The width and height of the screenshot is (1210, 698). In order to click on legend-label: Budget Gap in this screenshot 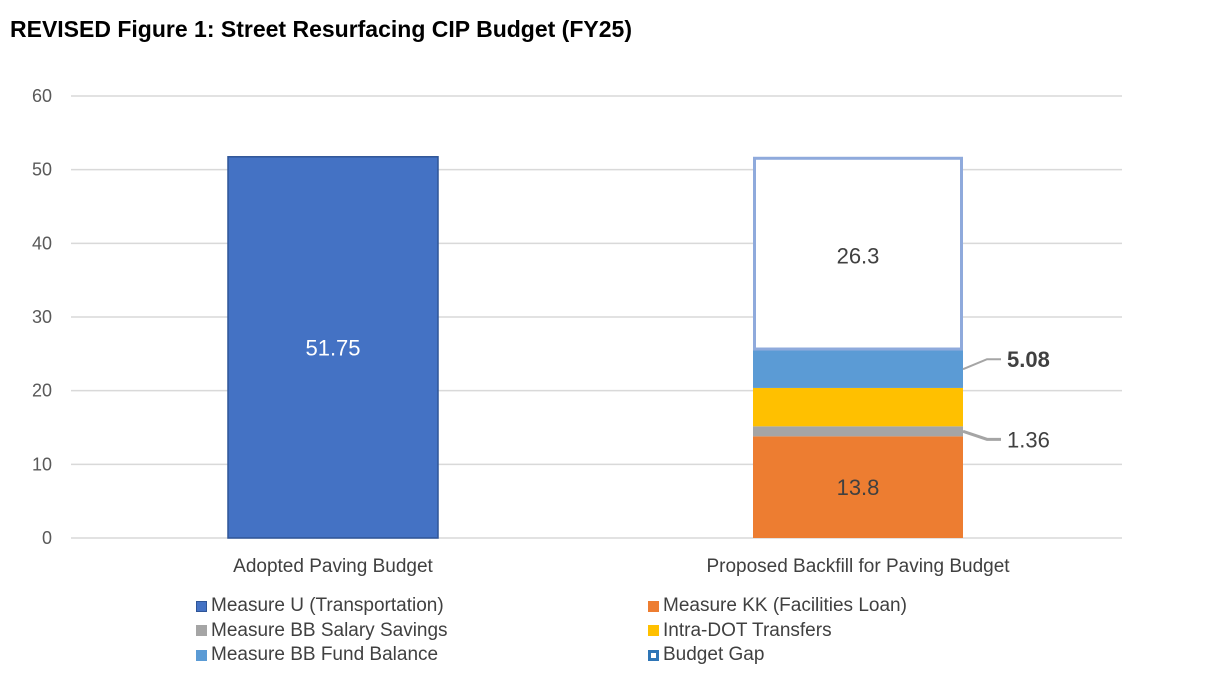, I will do `click(714, 654)`.